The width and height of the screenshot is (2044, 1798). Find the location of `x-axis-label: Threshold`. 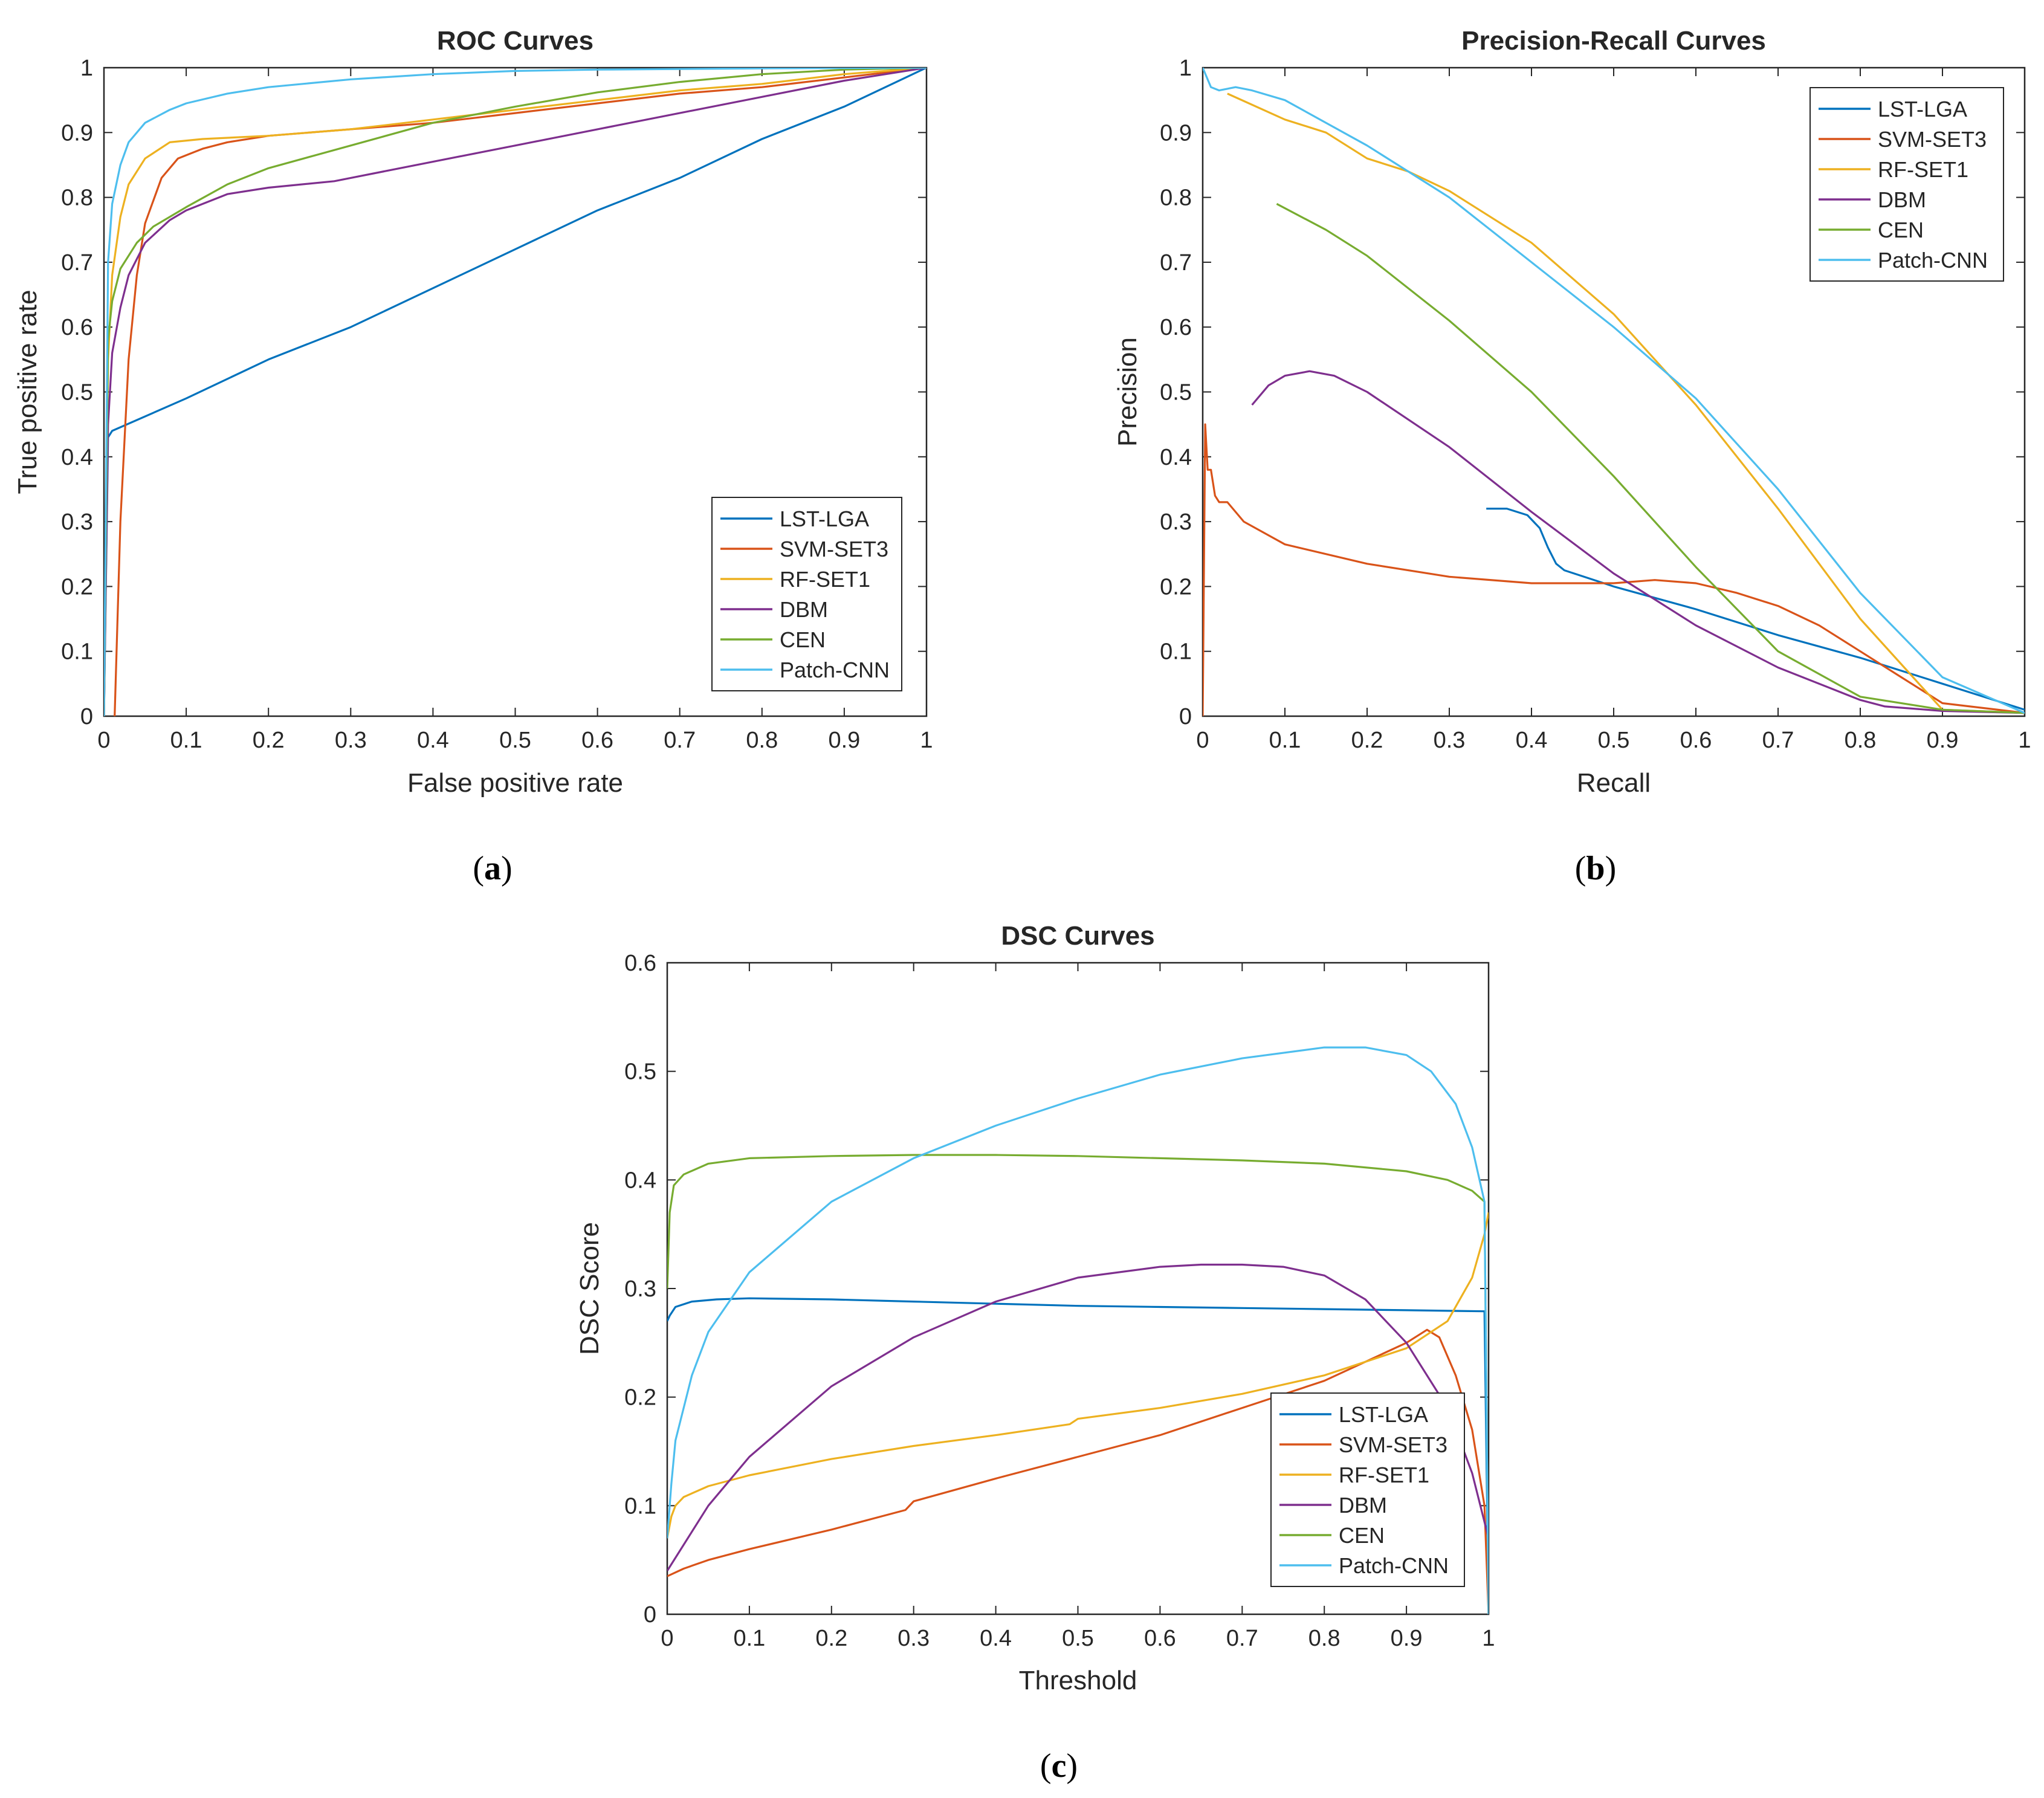

x-axis-label: Threshold is located at coordinates (1078, 1680).